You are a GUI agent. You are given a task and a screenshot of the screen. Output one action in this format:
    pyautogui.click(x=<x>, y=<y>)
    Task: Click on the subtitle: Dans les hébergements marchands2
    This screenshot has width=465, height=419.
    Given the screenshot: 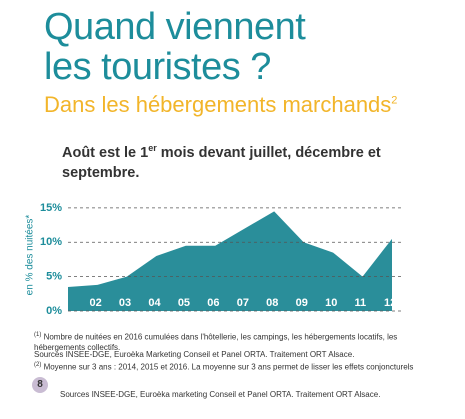 What is the action you would take?
    pyautogui.click(x=220, y=105)
    